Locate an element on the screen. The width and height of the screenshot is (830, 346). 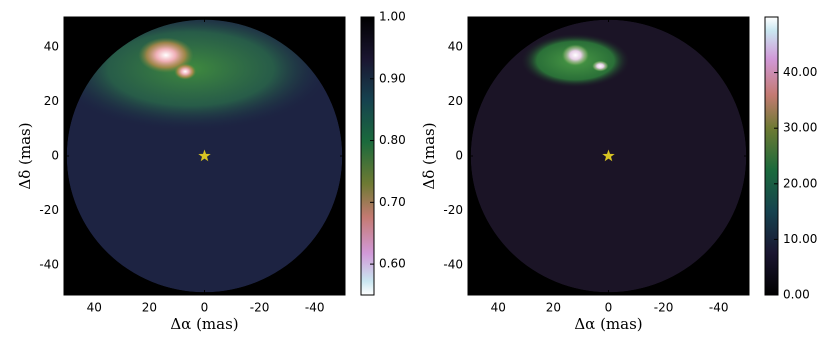
colorbar-tick-label: 20.00 is located at coordinates (800, 183).